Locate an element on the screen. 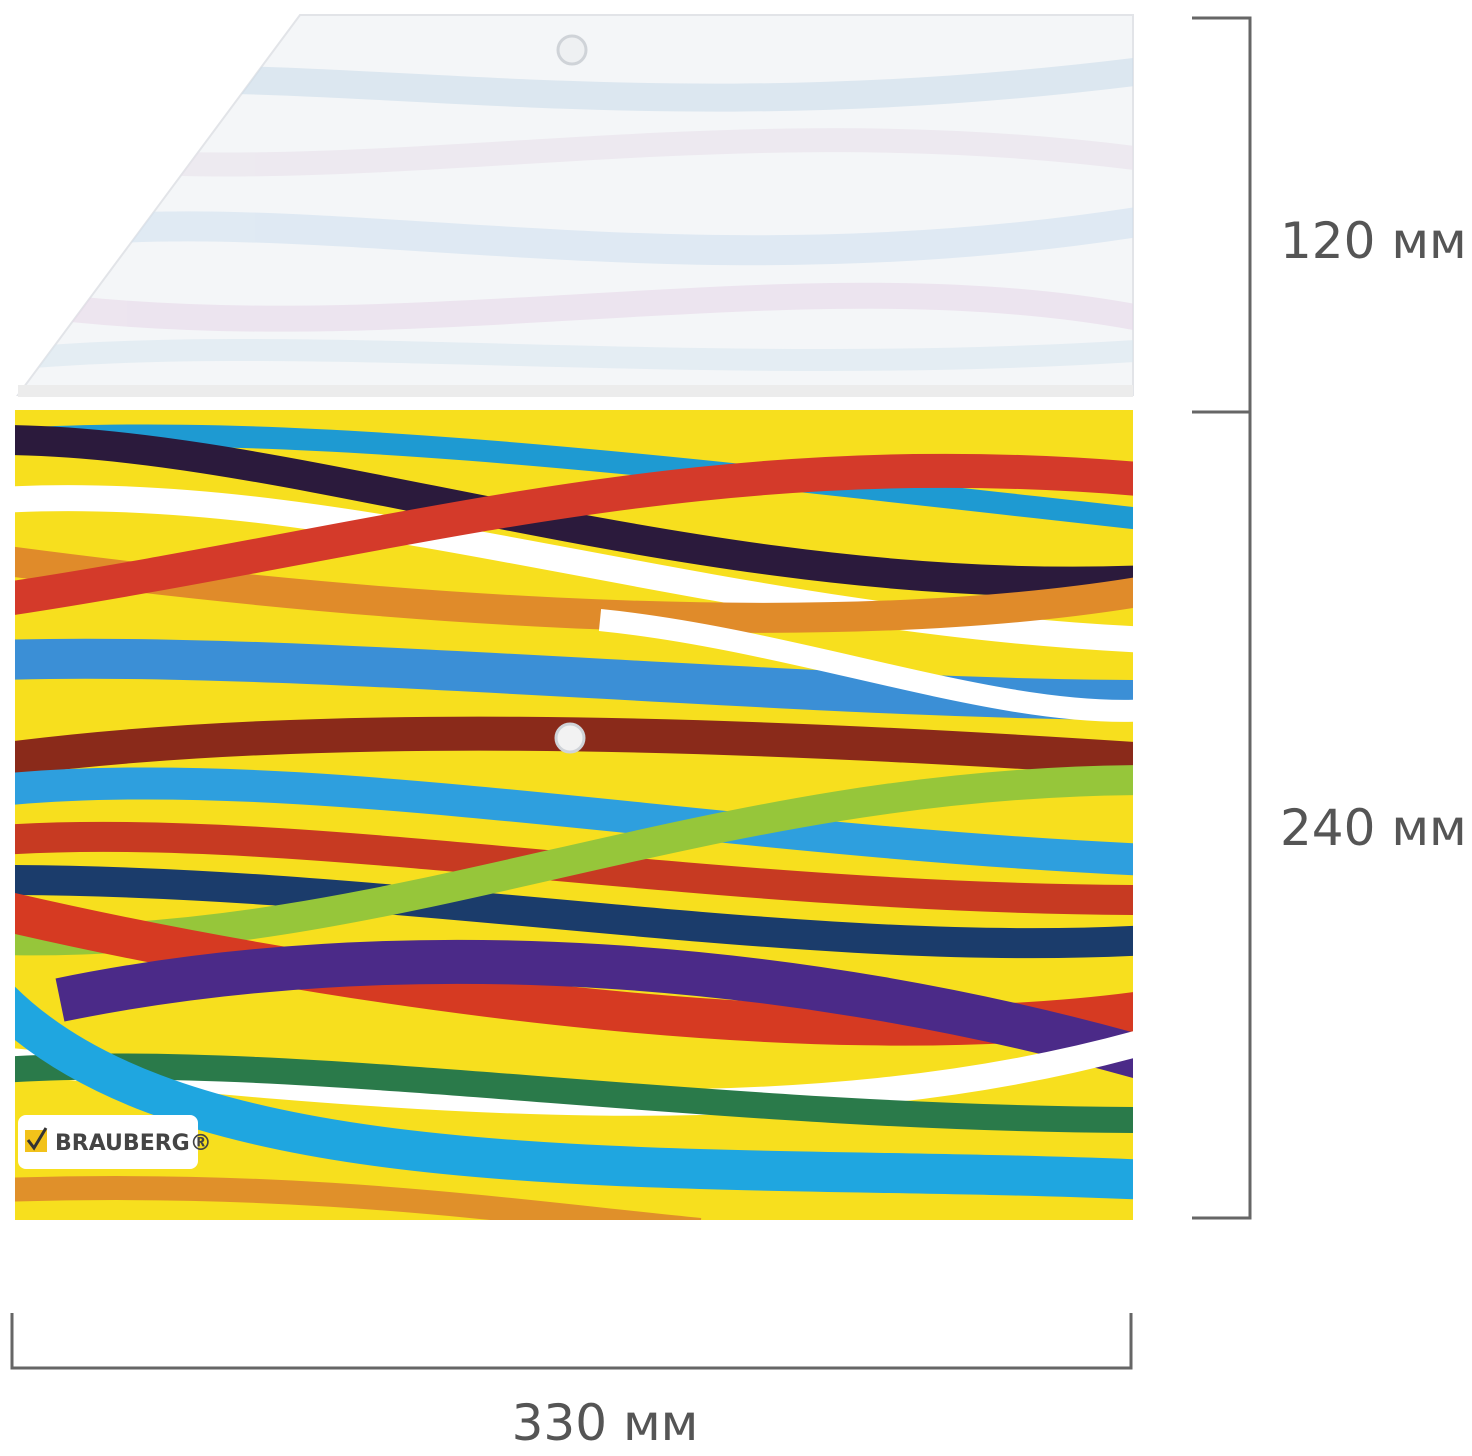 The image size is (1472, 1456). width-label: 330 мм is located at coordinates (605, 1423).